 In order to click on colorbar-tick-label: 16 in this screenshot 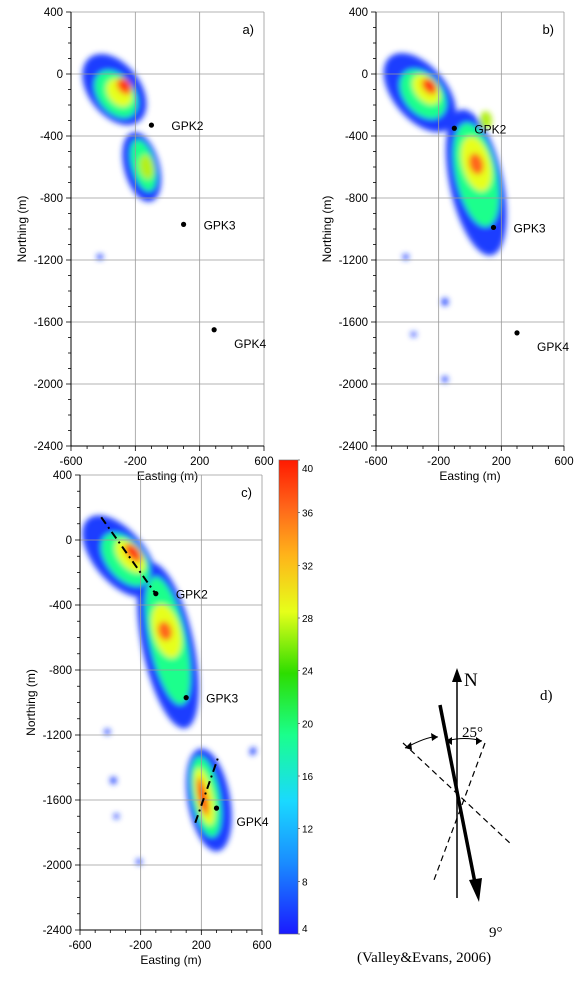, I will do `click(308, 777)`.